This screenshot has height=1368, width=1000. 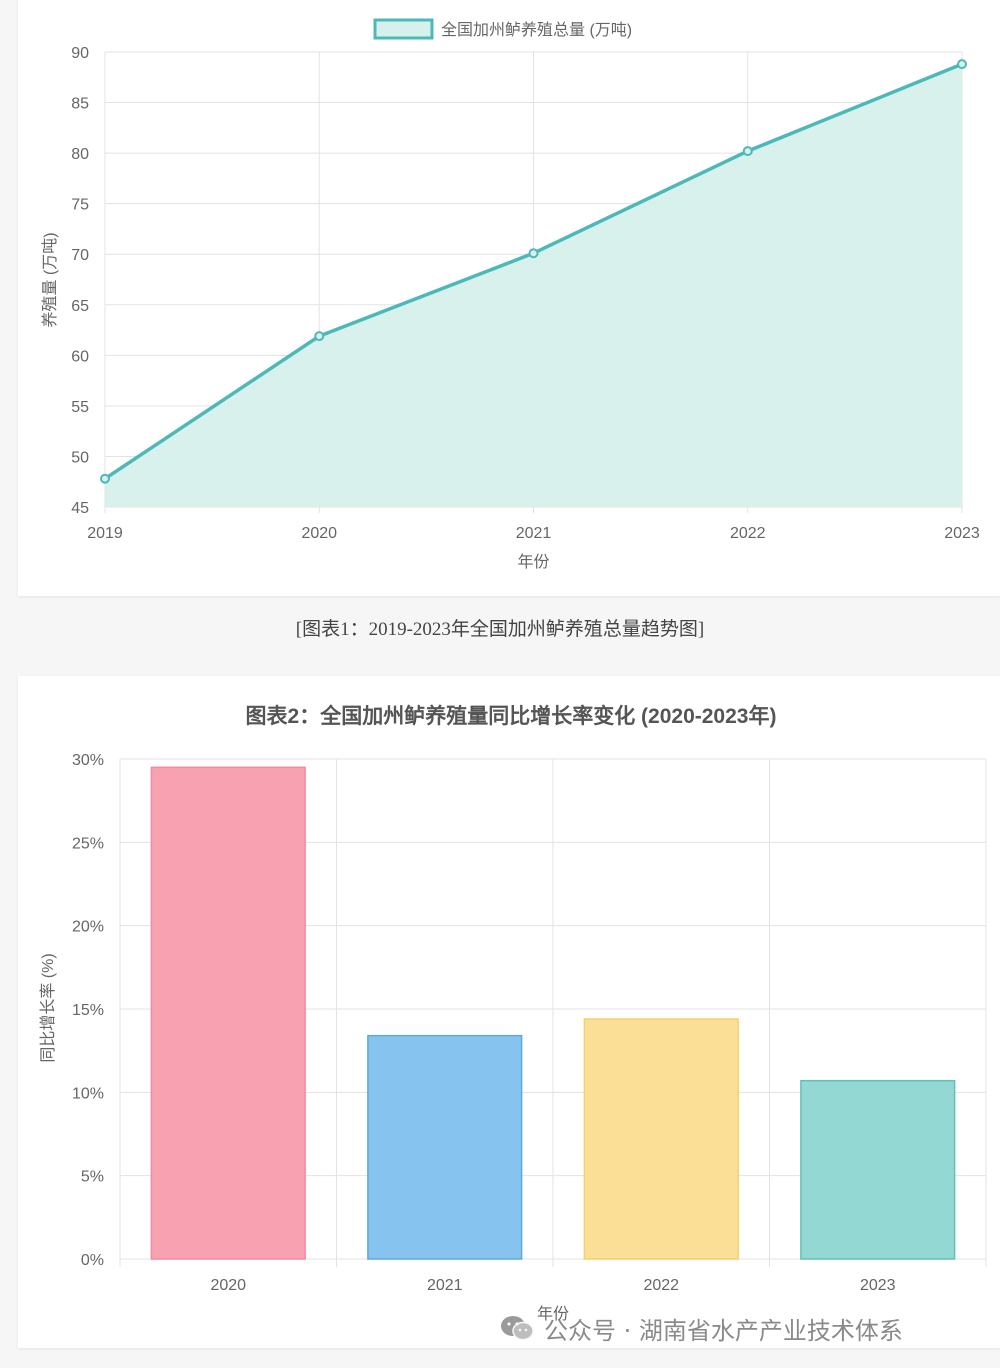 What do you see at coordinates (445, 1147) in the screenshot?
I see `bar-2021` at bounding box center [445, 1147].